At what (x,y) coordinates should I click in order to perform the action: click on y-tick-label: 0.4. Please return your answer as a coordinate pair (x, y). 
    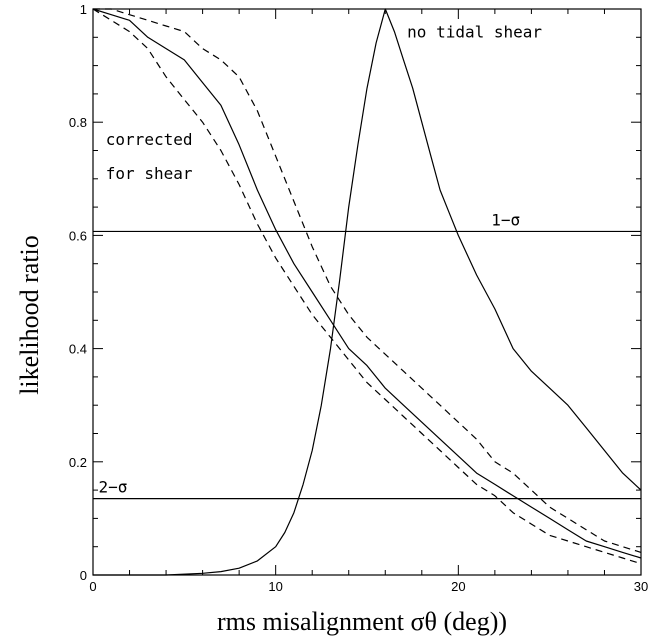
    Looking at the image, I should click on (78, 349).